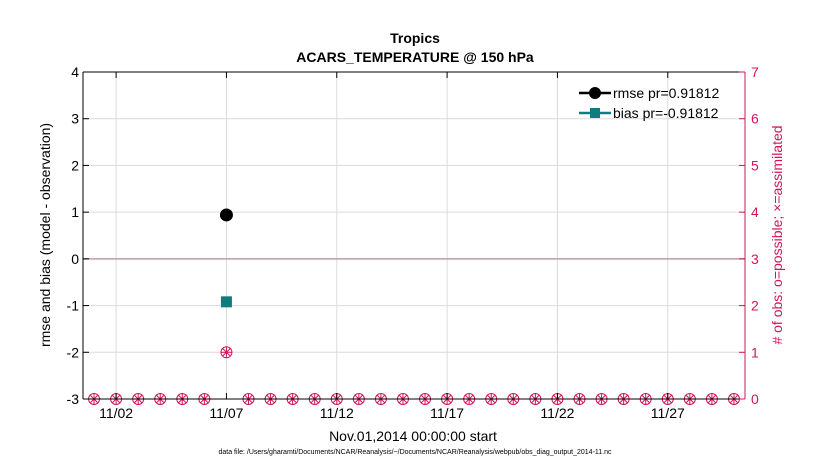 This screenshot has width=830, height=470. What do you see at coordinates (45, 235) in the screenshot?
I see `y-axis-label: rmse and bias (model - observation)` at bounding box center [45, 235].